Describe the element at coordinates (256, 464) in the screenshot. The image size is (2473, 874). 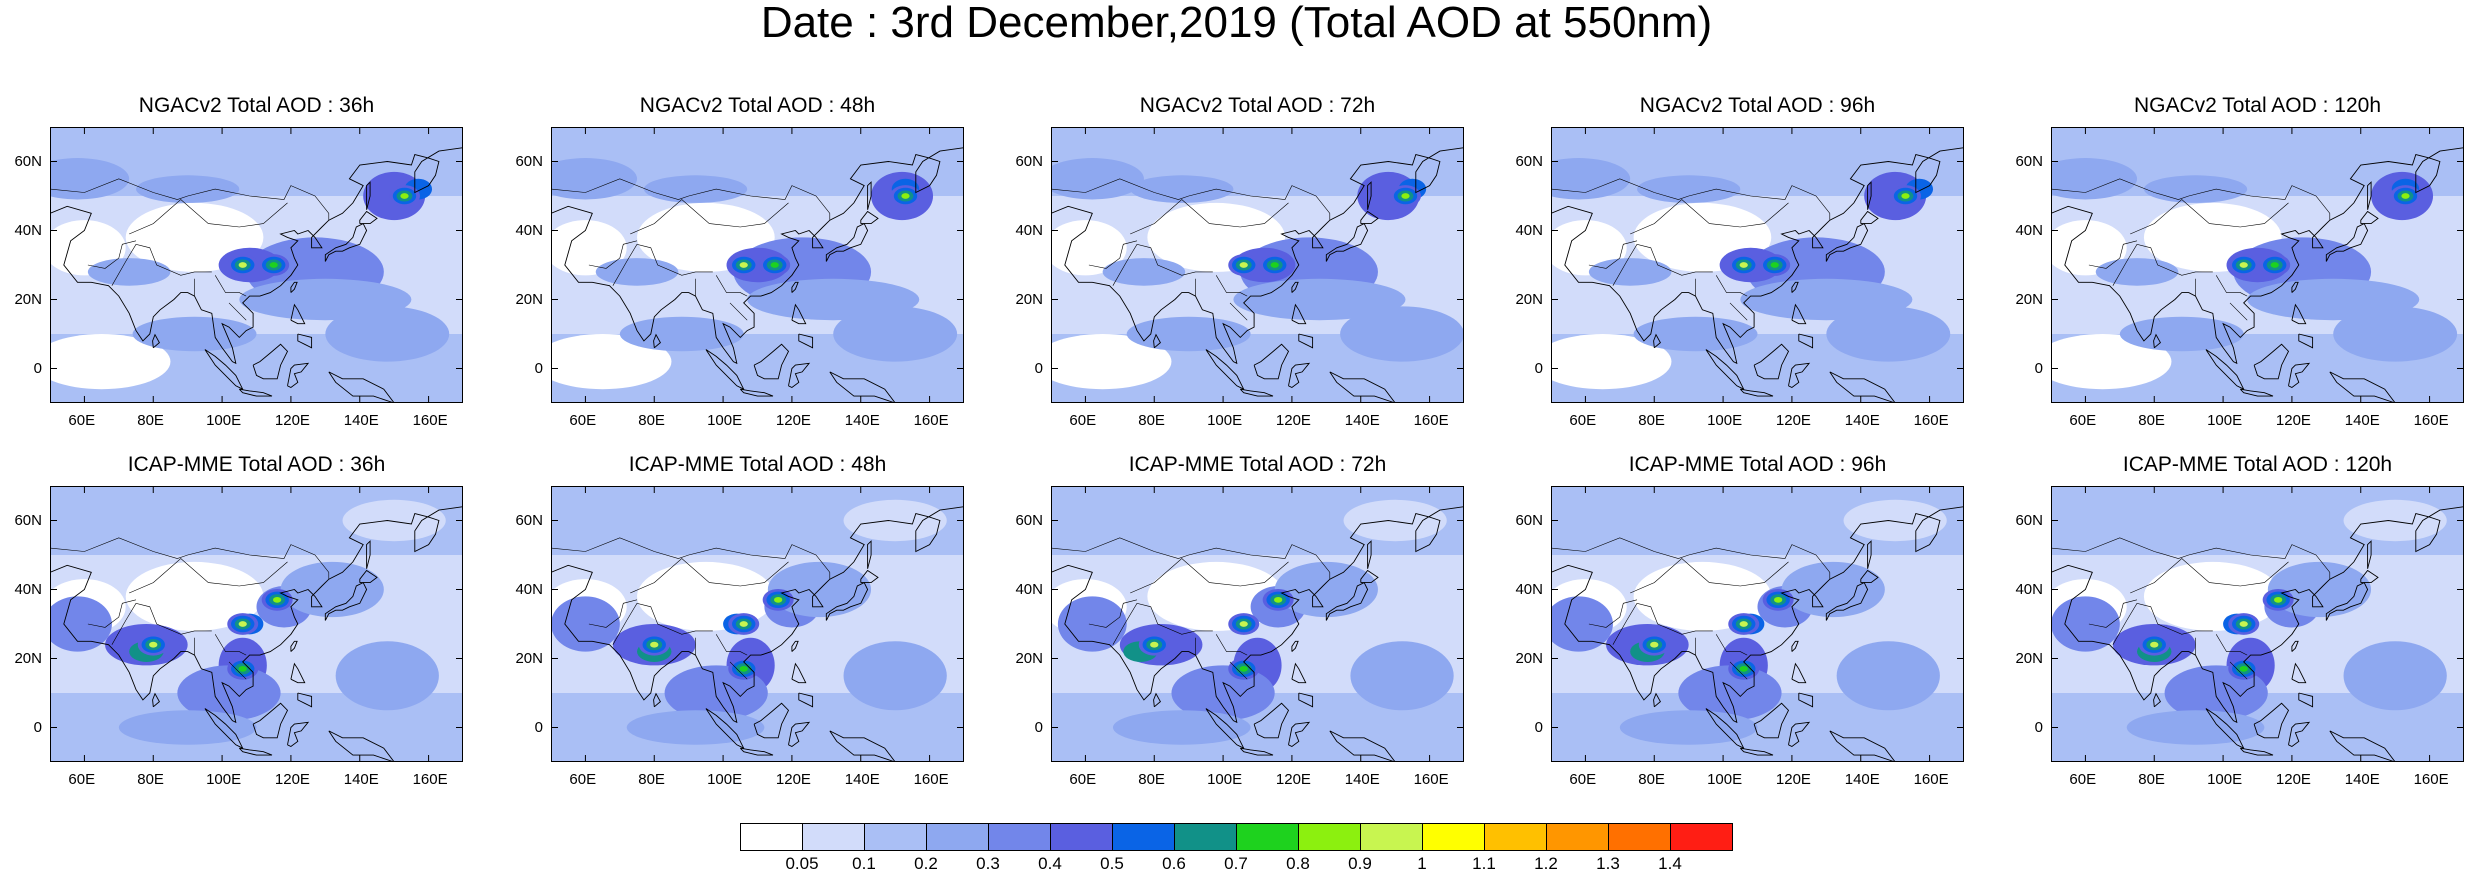
I see `panel-title: ICAP-MME Total AOD : 36h` at that location.